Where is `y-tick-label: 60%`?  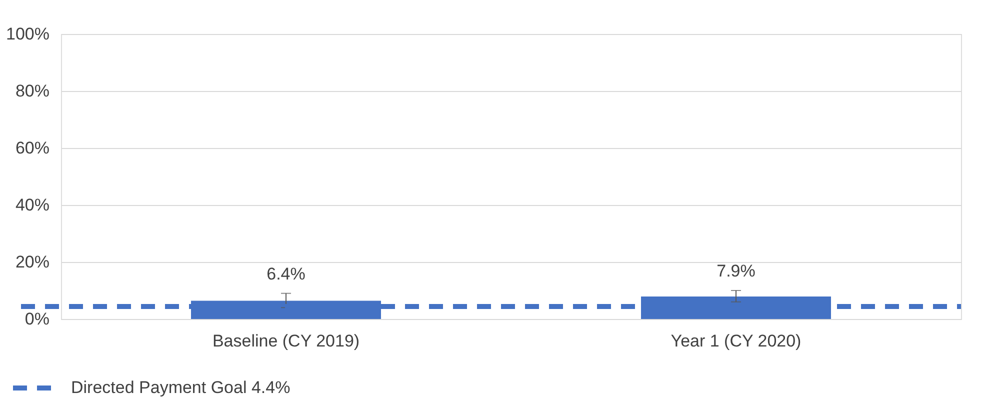
y-tick-label: 60% is located at coordinates (32, 148).